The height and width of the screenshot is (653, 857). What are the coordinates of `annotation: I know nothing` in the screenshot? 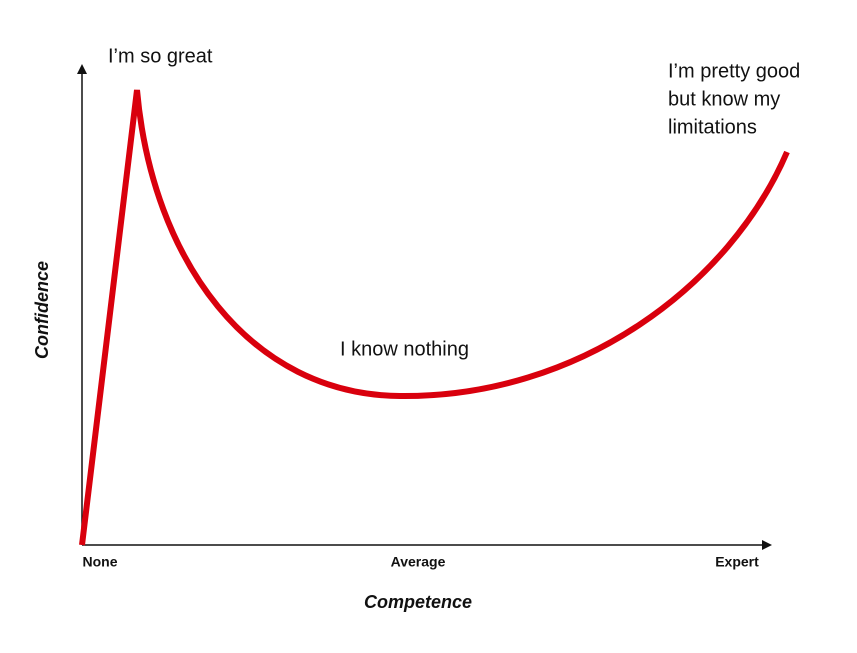 It's located at (404, 349).